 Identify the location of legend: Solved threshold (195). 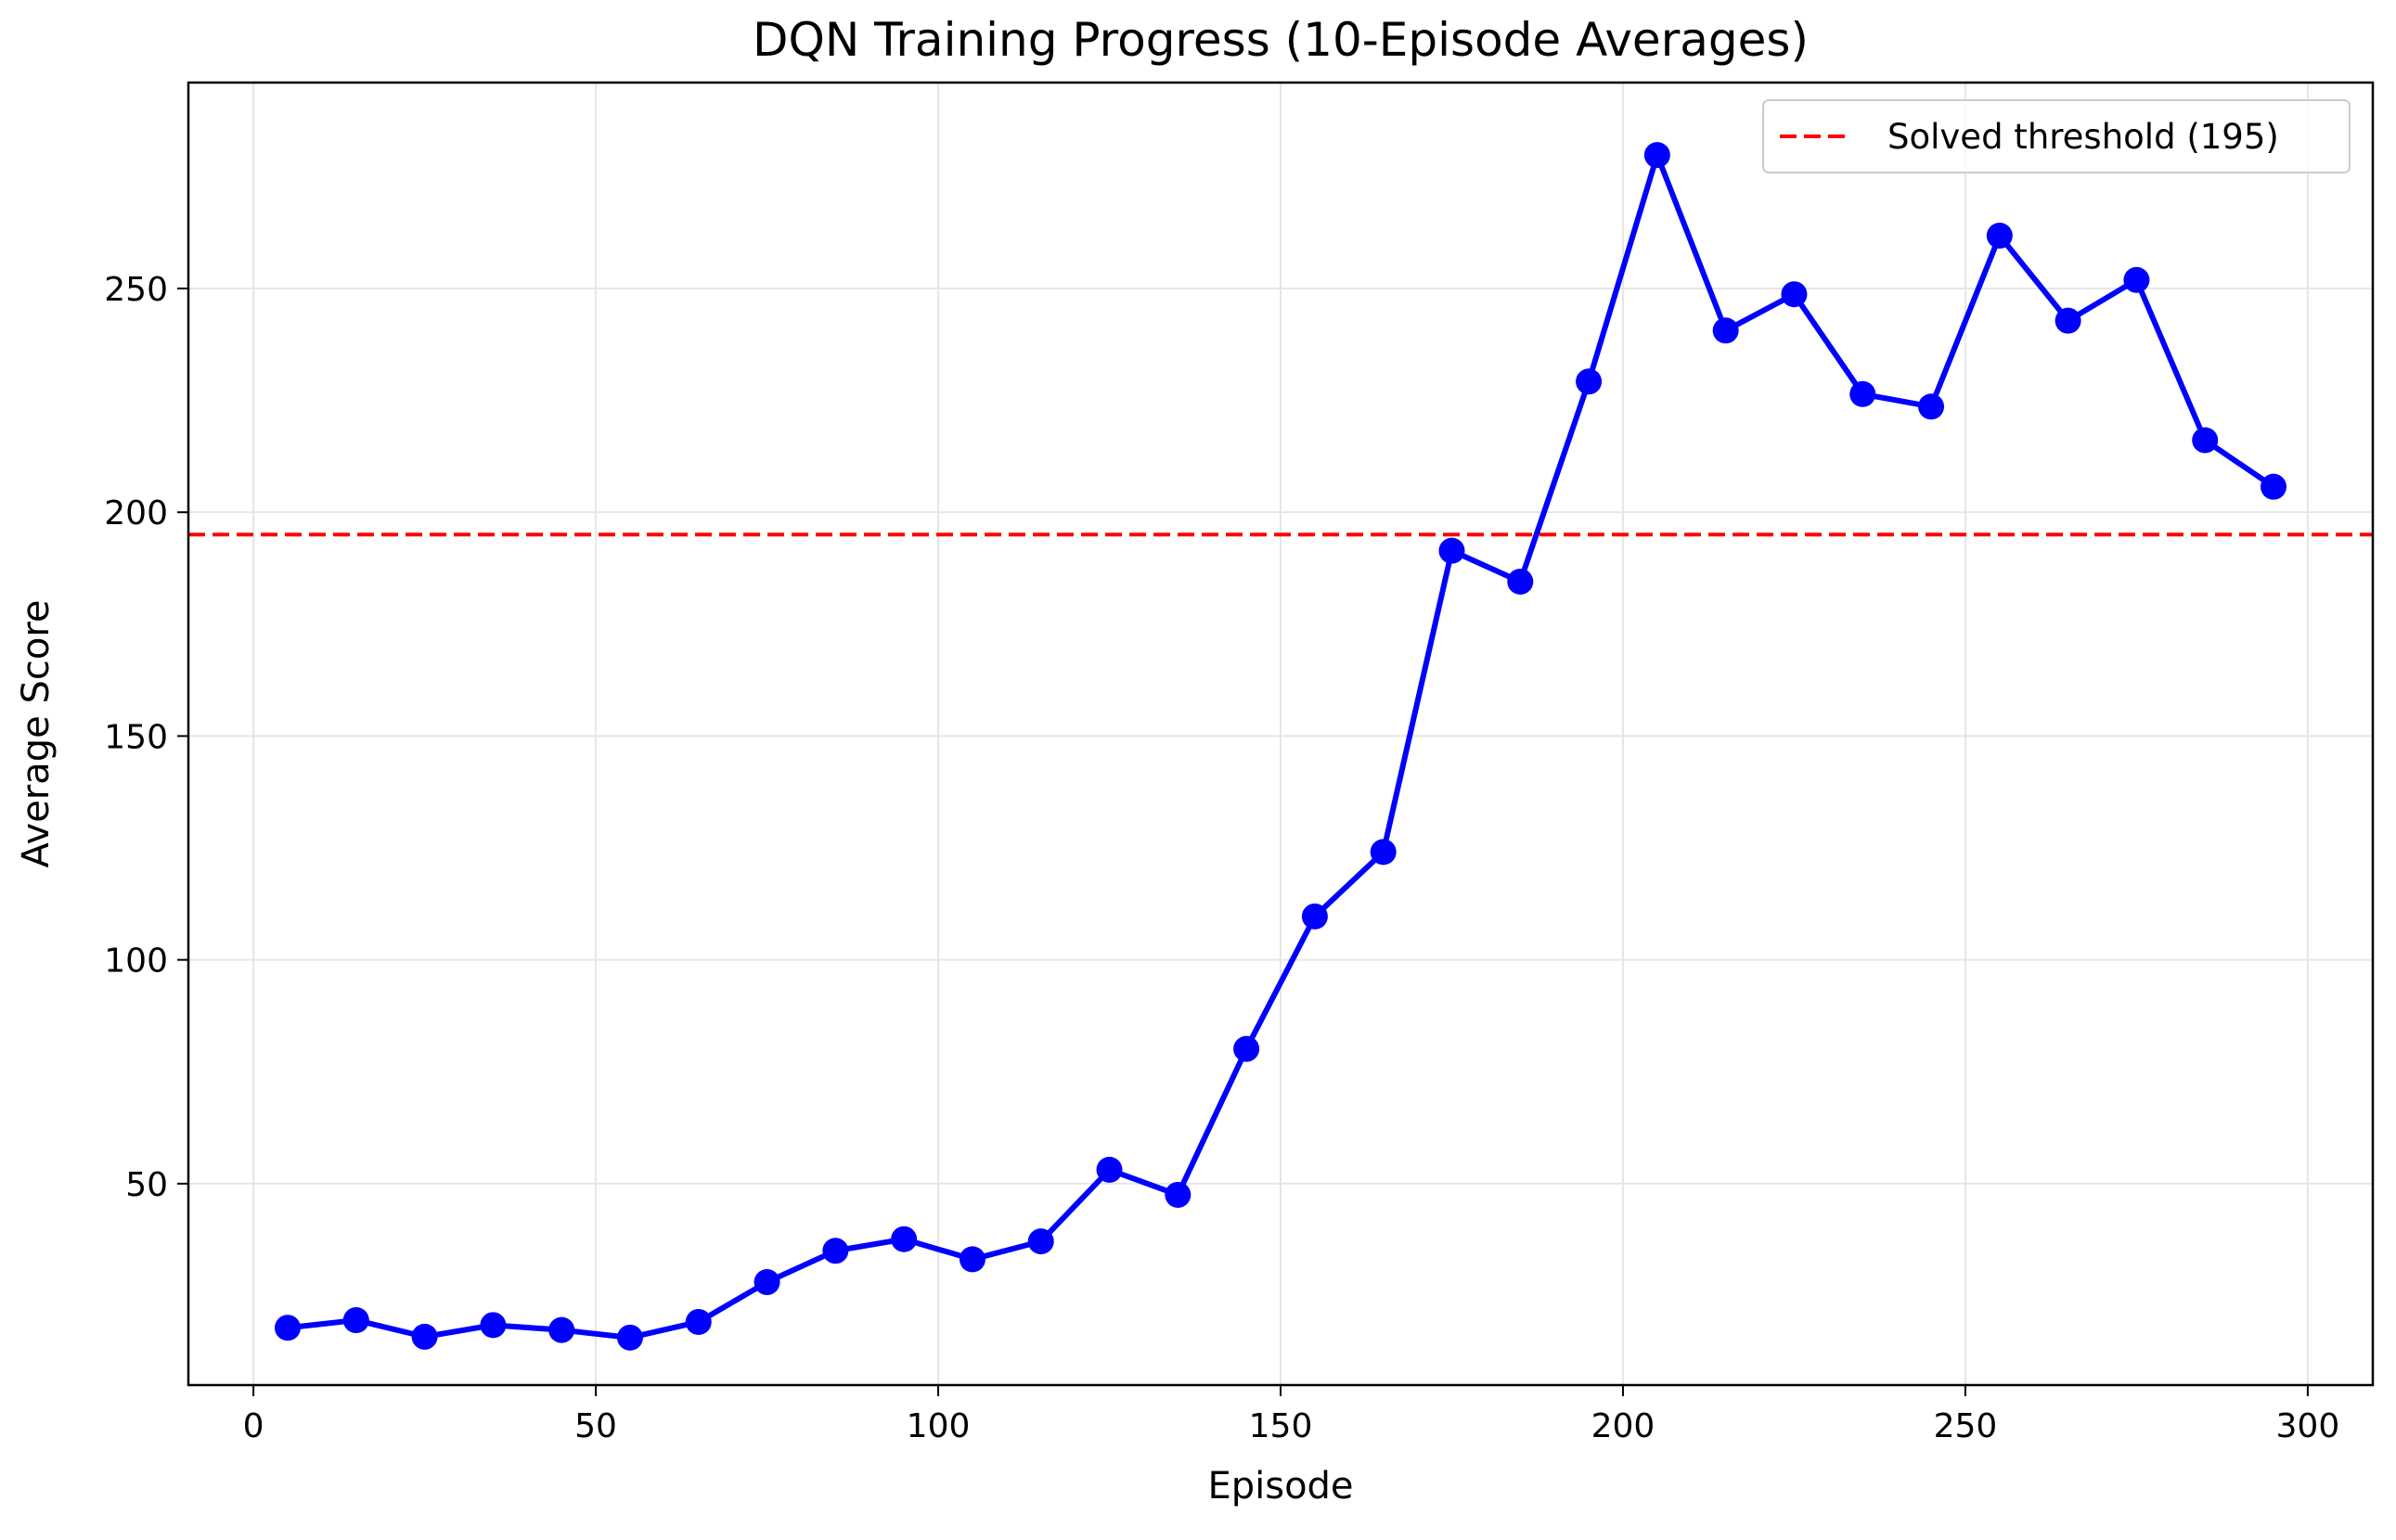
(2056, 136).